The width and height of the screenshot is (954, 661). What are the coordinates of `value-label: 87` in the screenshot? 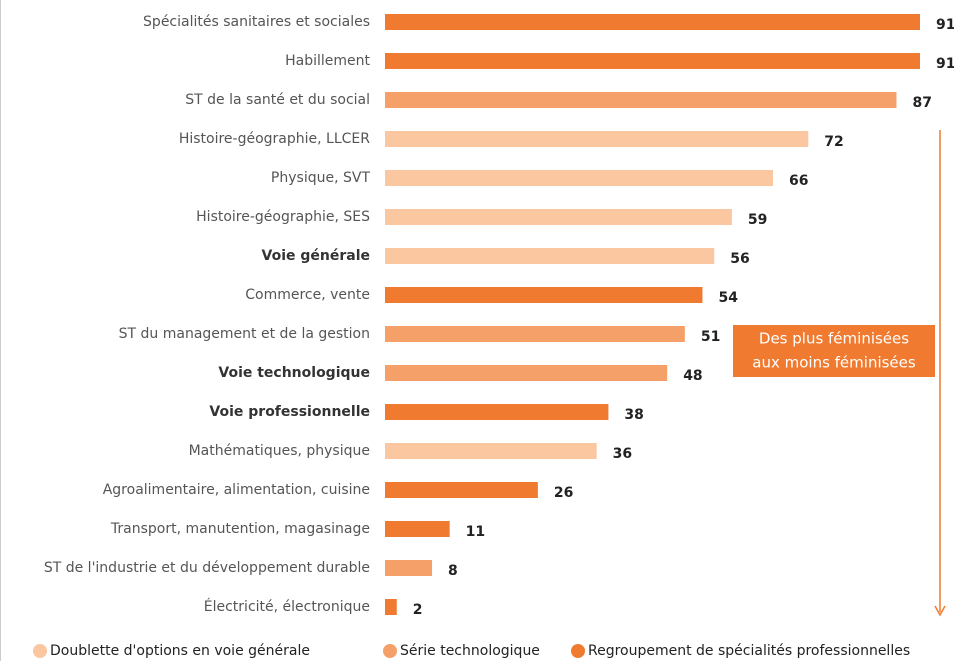 It's located at (921, 103).